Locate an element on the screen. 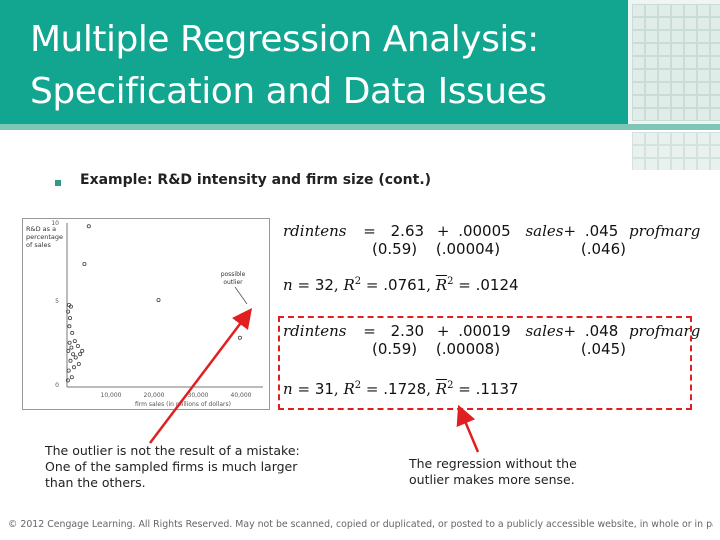  eq2-n: 31 is located at coordinates (324, 389).